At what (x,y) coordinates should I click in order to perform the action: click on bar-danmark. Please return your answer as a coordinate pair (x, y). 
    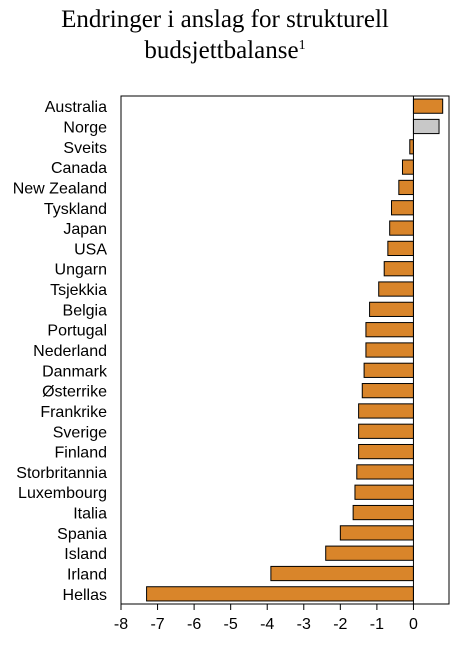
    Looking at the image, I should click on (388, 370).